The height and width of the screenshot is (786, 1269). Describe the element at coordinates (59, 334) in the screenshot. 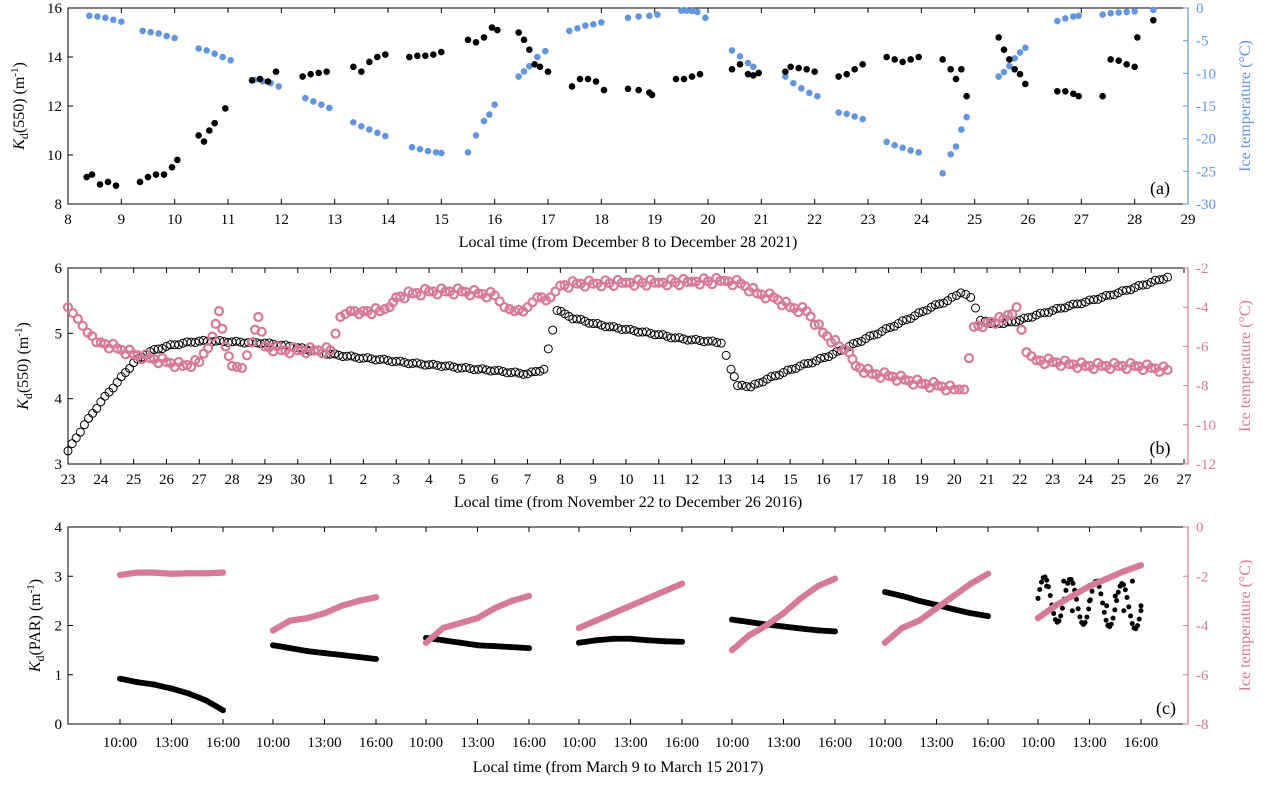

I see `y-tick-label: 5` at that location.